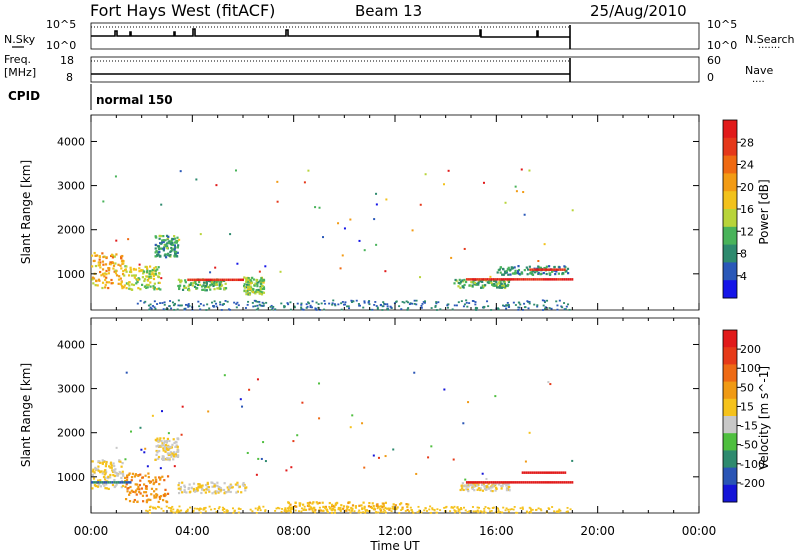 The height and width of the screenshot is (554, 800). I want to click on freq-left-tick-bottom: 8, so click(69, 77).